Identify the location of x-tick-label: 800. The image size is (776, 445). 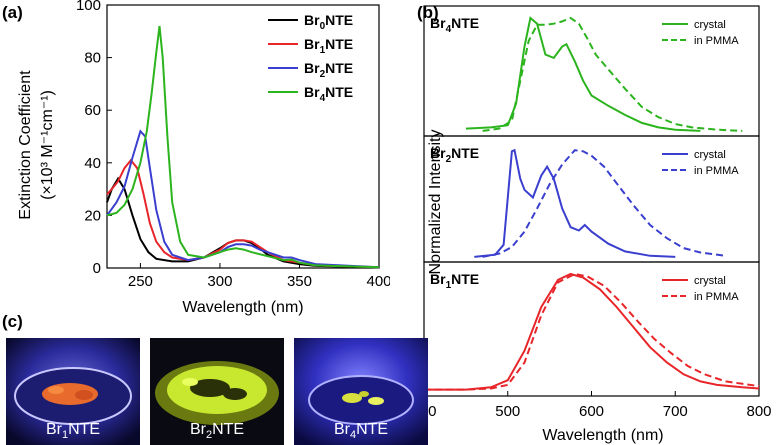
(758, 411).